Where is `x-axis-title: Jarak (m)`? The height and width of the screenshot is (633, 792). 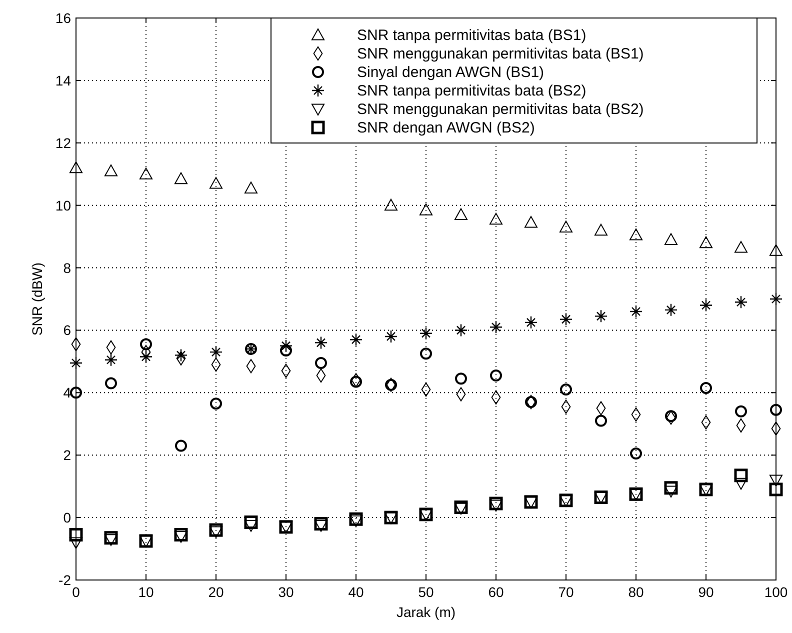 x-axis-title: Jarak (m) is located at coordinates (426, 612).